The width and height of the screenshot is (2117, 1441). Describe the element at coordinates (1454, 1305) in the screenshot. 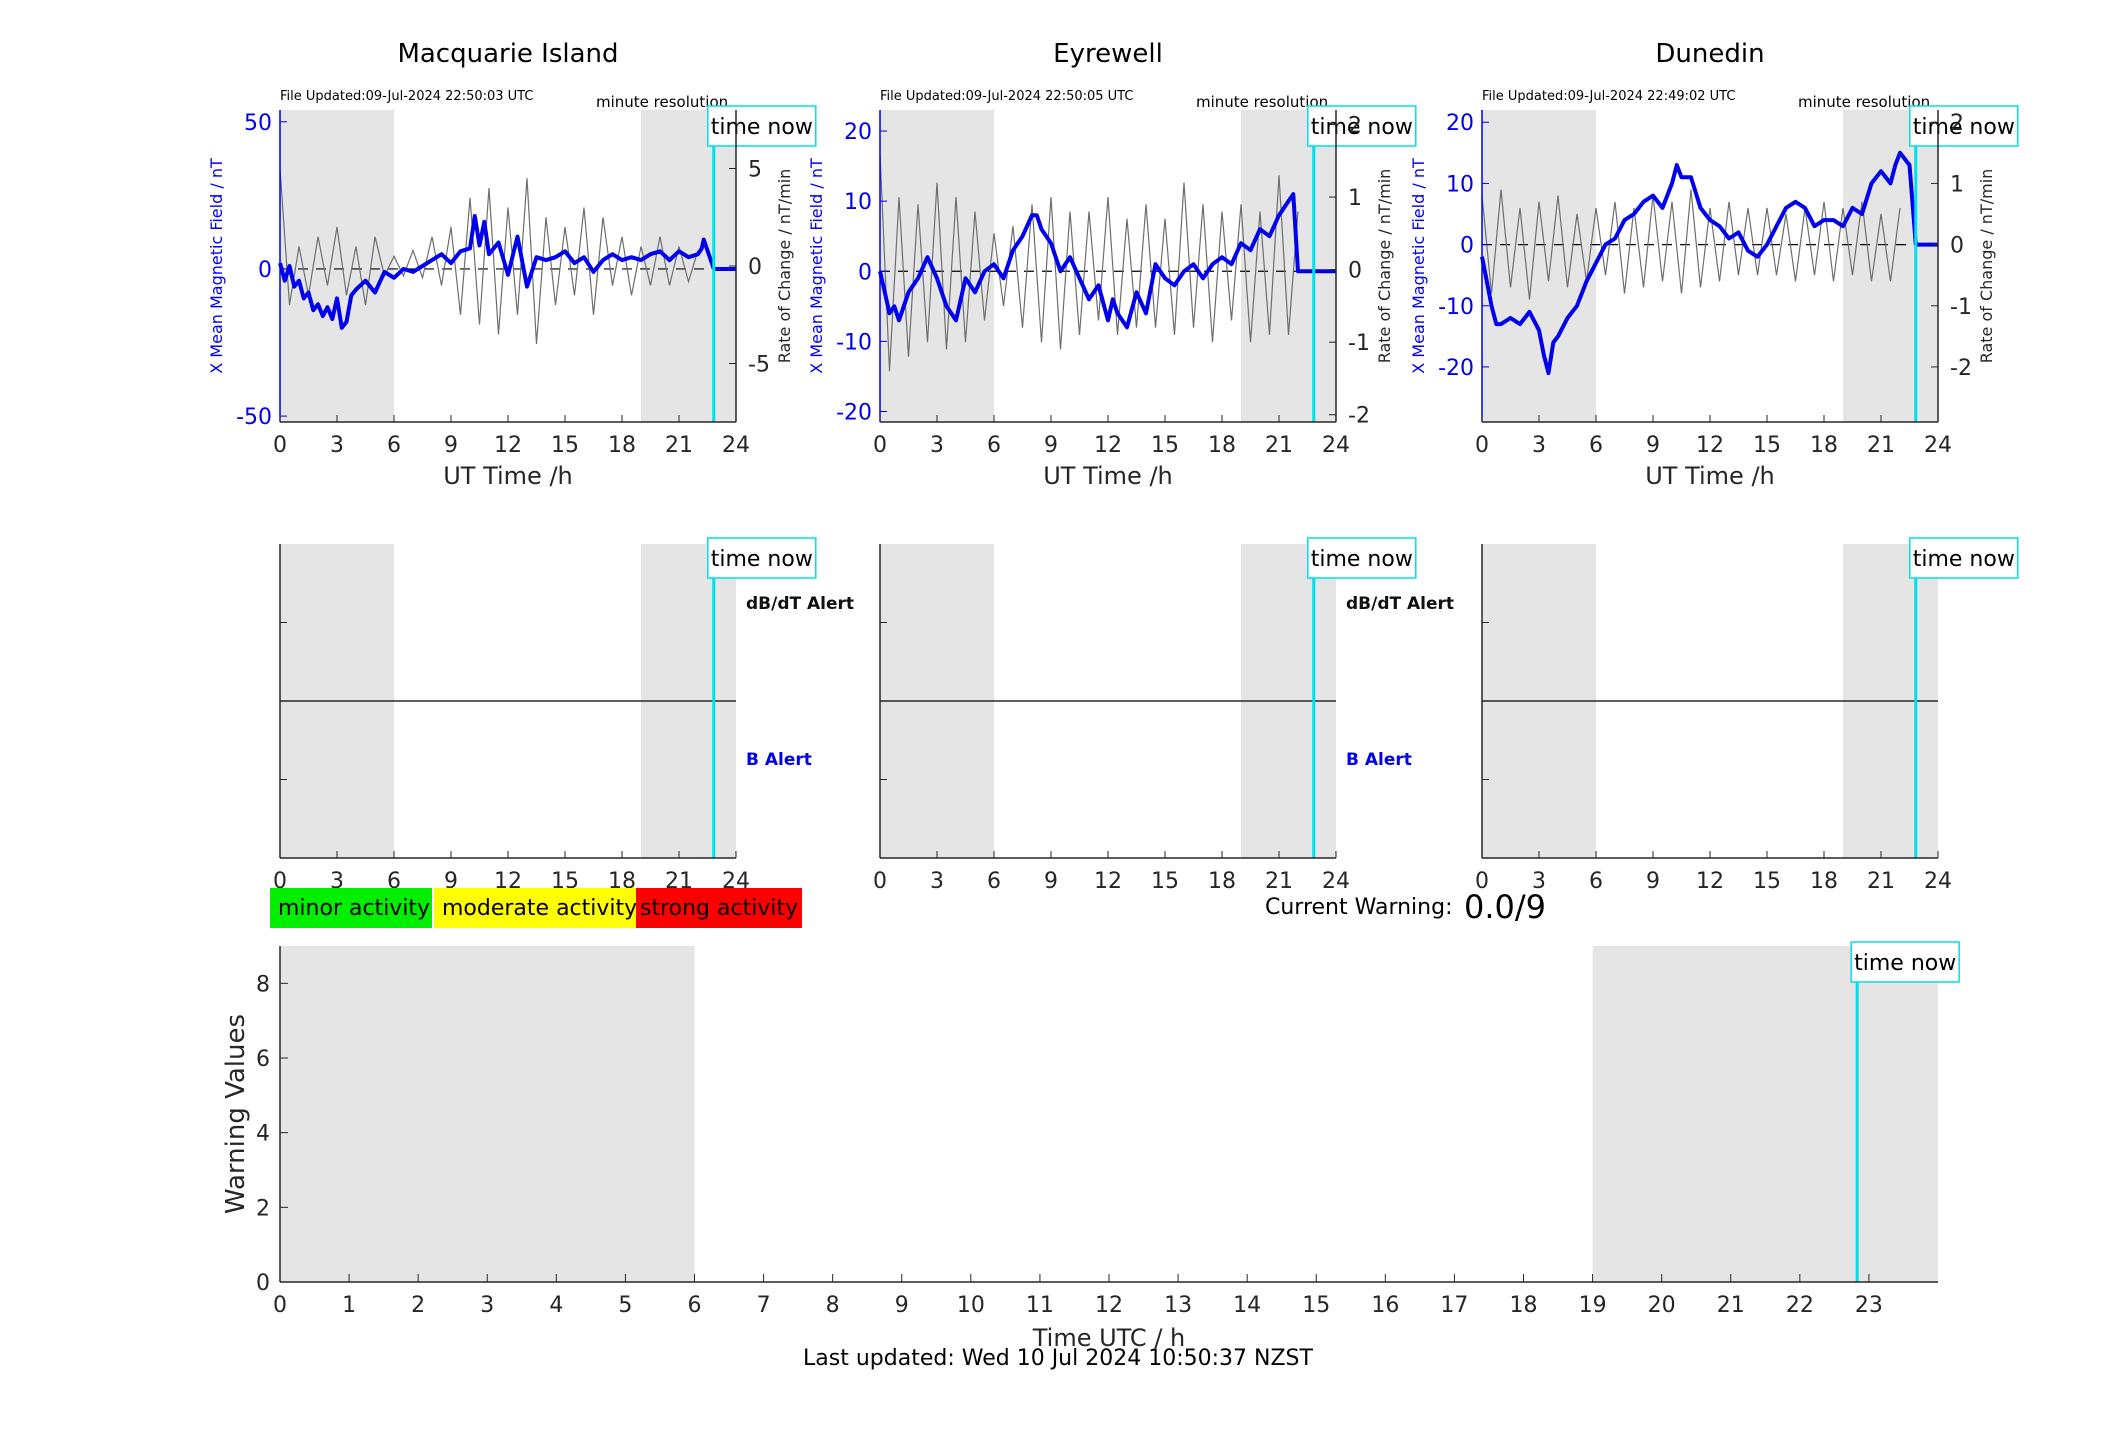

I see `warning-x-tick-label: 17` at that location.